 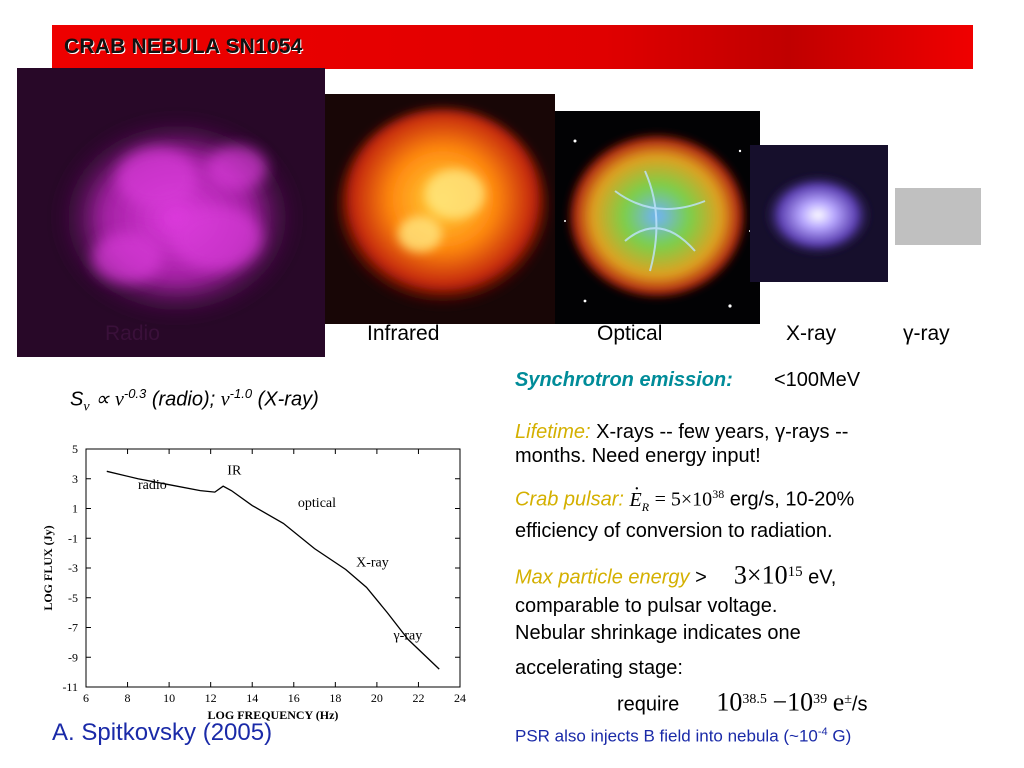 I want to click on require-particle: e, so click(x=838, y=702).